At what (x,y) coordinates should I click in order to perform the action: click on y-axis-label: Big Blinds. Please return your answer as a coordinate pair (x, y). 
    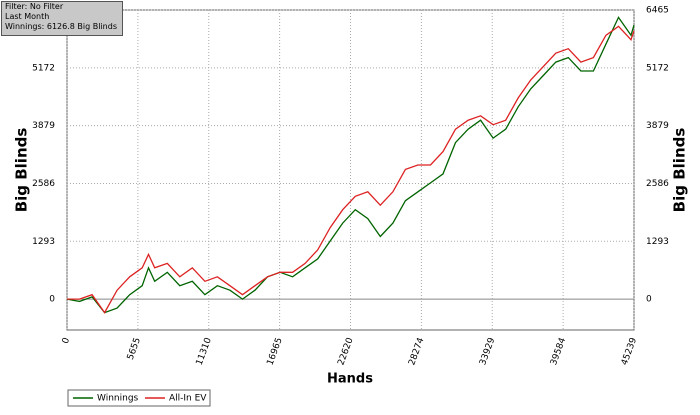
    Looking at the image, I should click on (22, 170).